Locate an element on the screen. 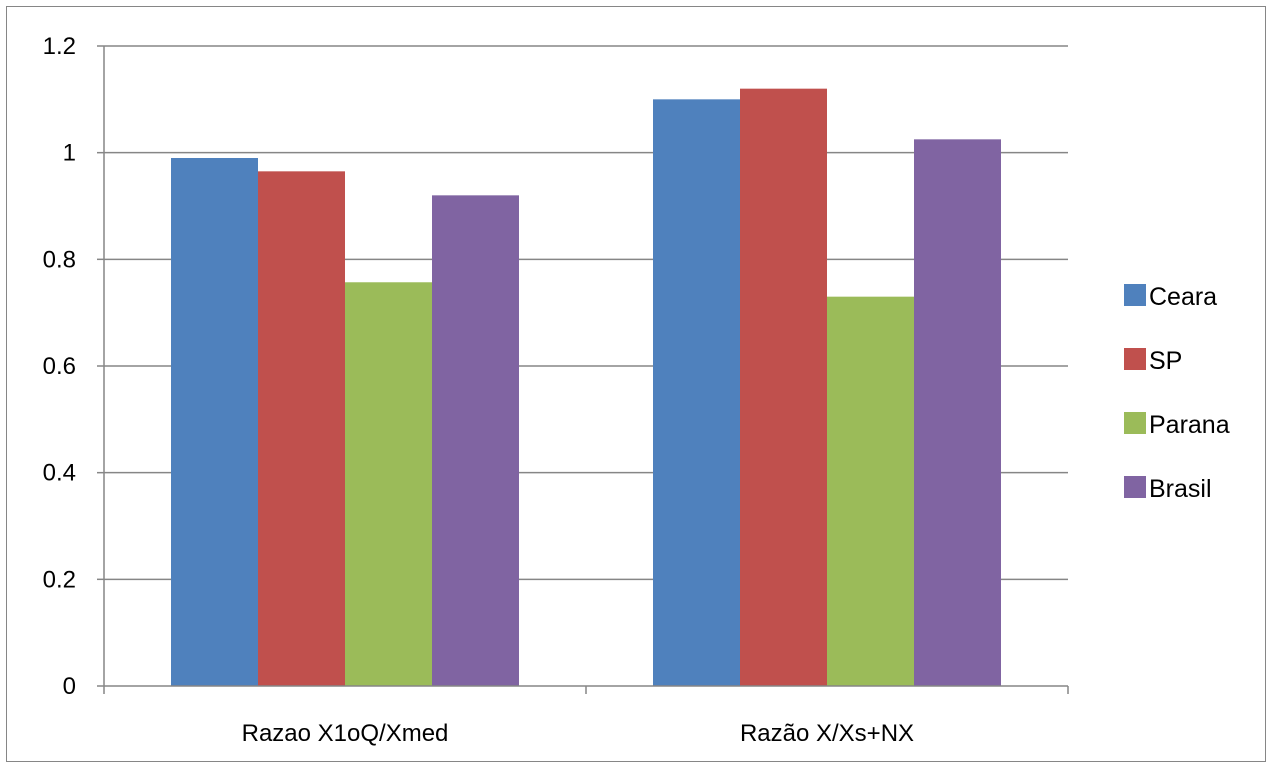 This screenshot has height=770, width=1274. legend-swatch-sp is located at coordinates (1135, 359).